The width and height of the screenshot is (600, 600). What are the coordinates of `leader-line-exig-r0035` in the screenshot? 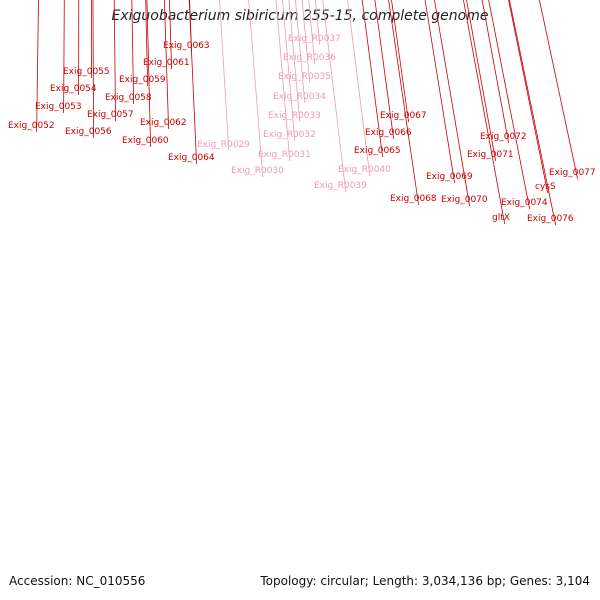 It's located at (306, 42).